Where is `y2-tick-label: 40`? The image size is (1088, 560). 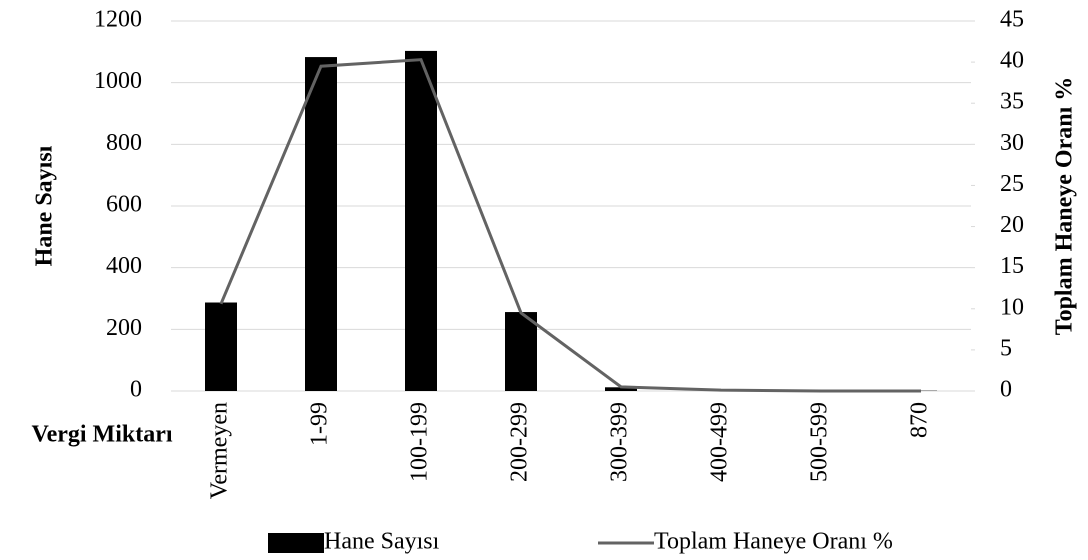
y2-tick-label: 40 is located at coordinates (1012, 61).